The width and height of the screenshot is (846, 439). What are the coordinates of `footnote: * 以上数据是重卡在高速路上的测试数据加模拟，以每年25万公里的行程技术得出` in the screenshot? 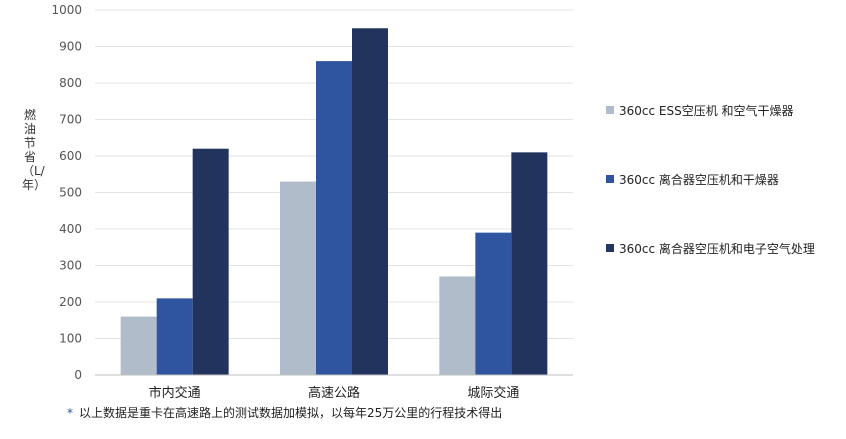 It's located at (284, 412).